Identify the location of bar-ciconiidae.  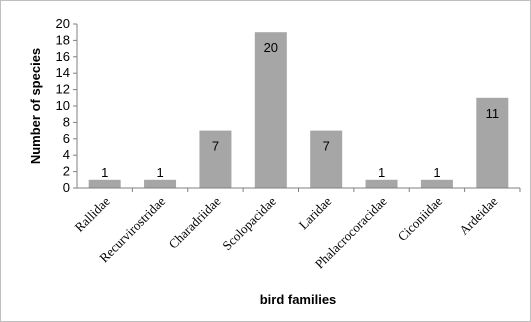
(436, 183).